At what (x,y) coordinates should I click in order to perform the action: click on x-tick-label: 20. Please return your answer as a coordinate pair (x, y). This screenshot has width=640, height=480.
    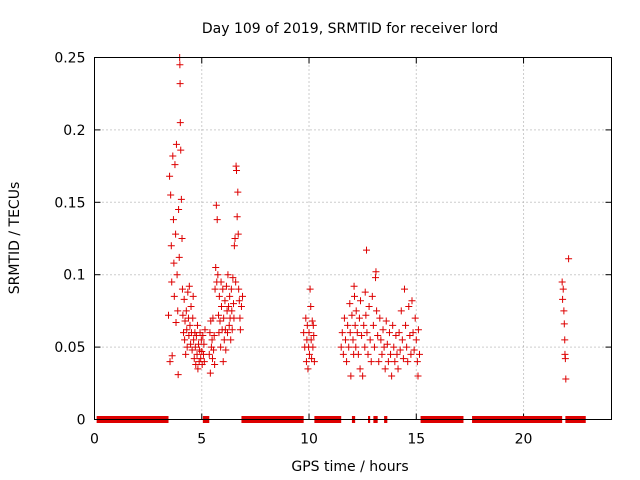
    Looking at the image, I should click on (524, 440).